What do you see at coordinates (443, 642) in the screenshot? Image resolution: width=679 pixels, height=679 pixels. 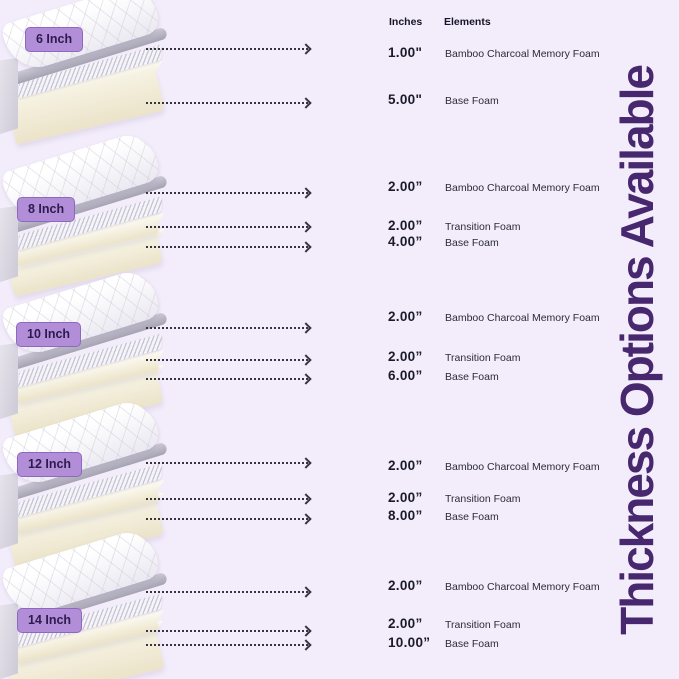 I see `spec-row: 10.00” Base Foam` at bounding box center [443, 642].